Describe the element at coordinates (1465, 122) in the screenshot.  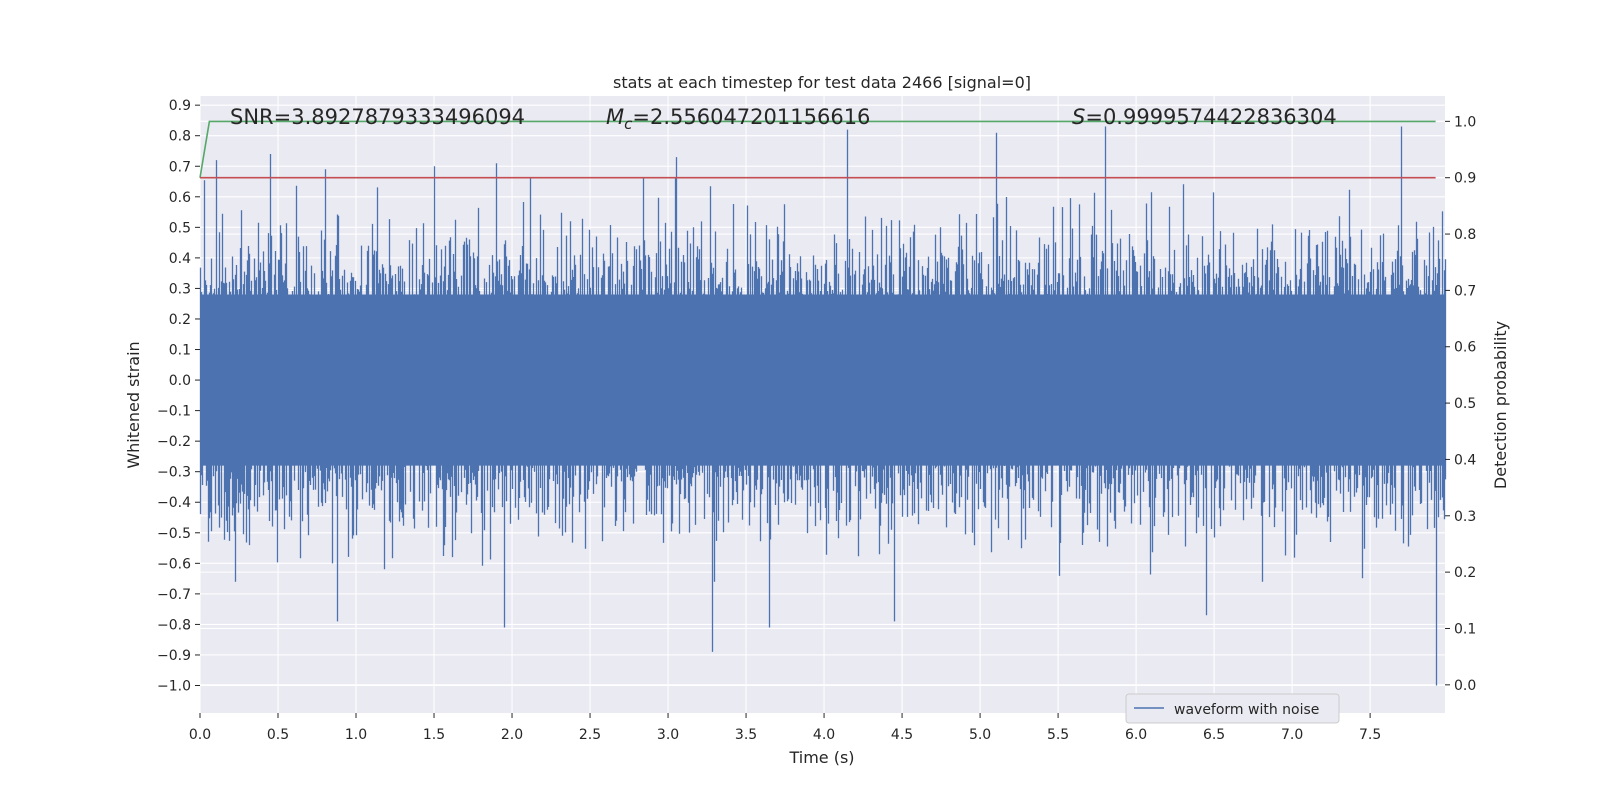
I see `y-right-tick-label: 1.0` at that location.